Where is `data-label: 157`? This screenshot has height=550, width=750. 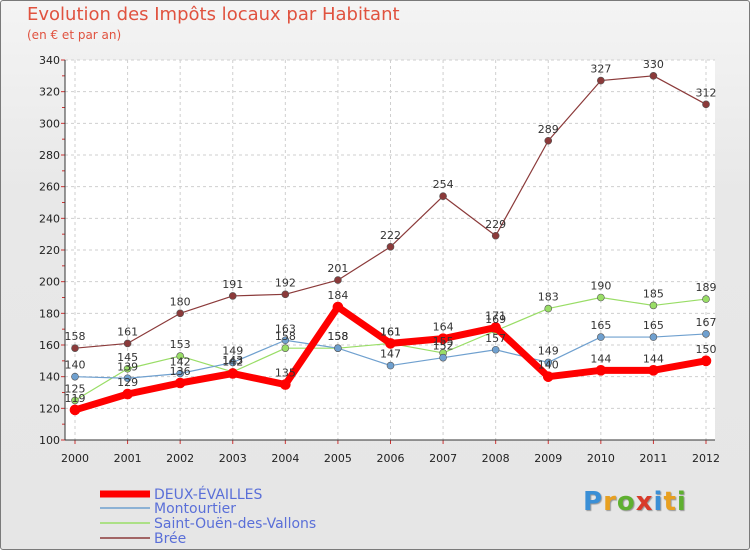 data-label: 157 is located at coordinates (495, 338).